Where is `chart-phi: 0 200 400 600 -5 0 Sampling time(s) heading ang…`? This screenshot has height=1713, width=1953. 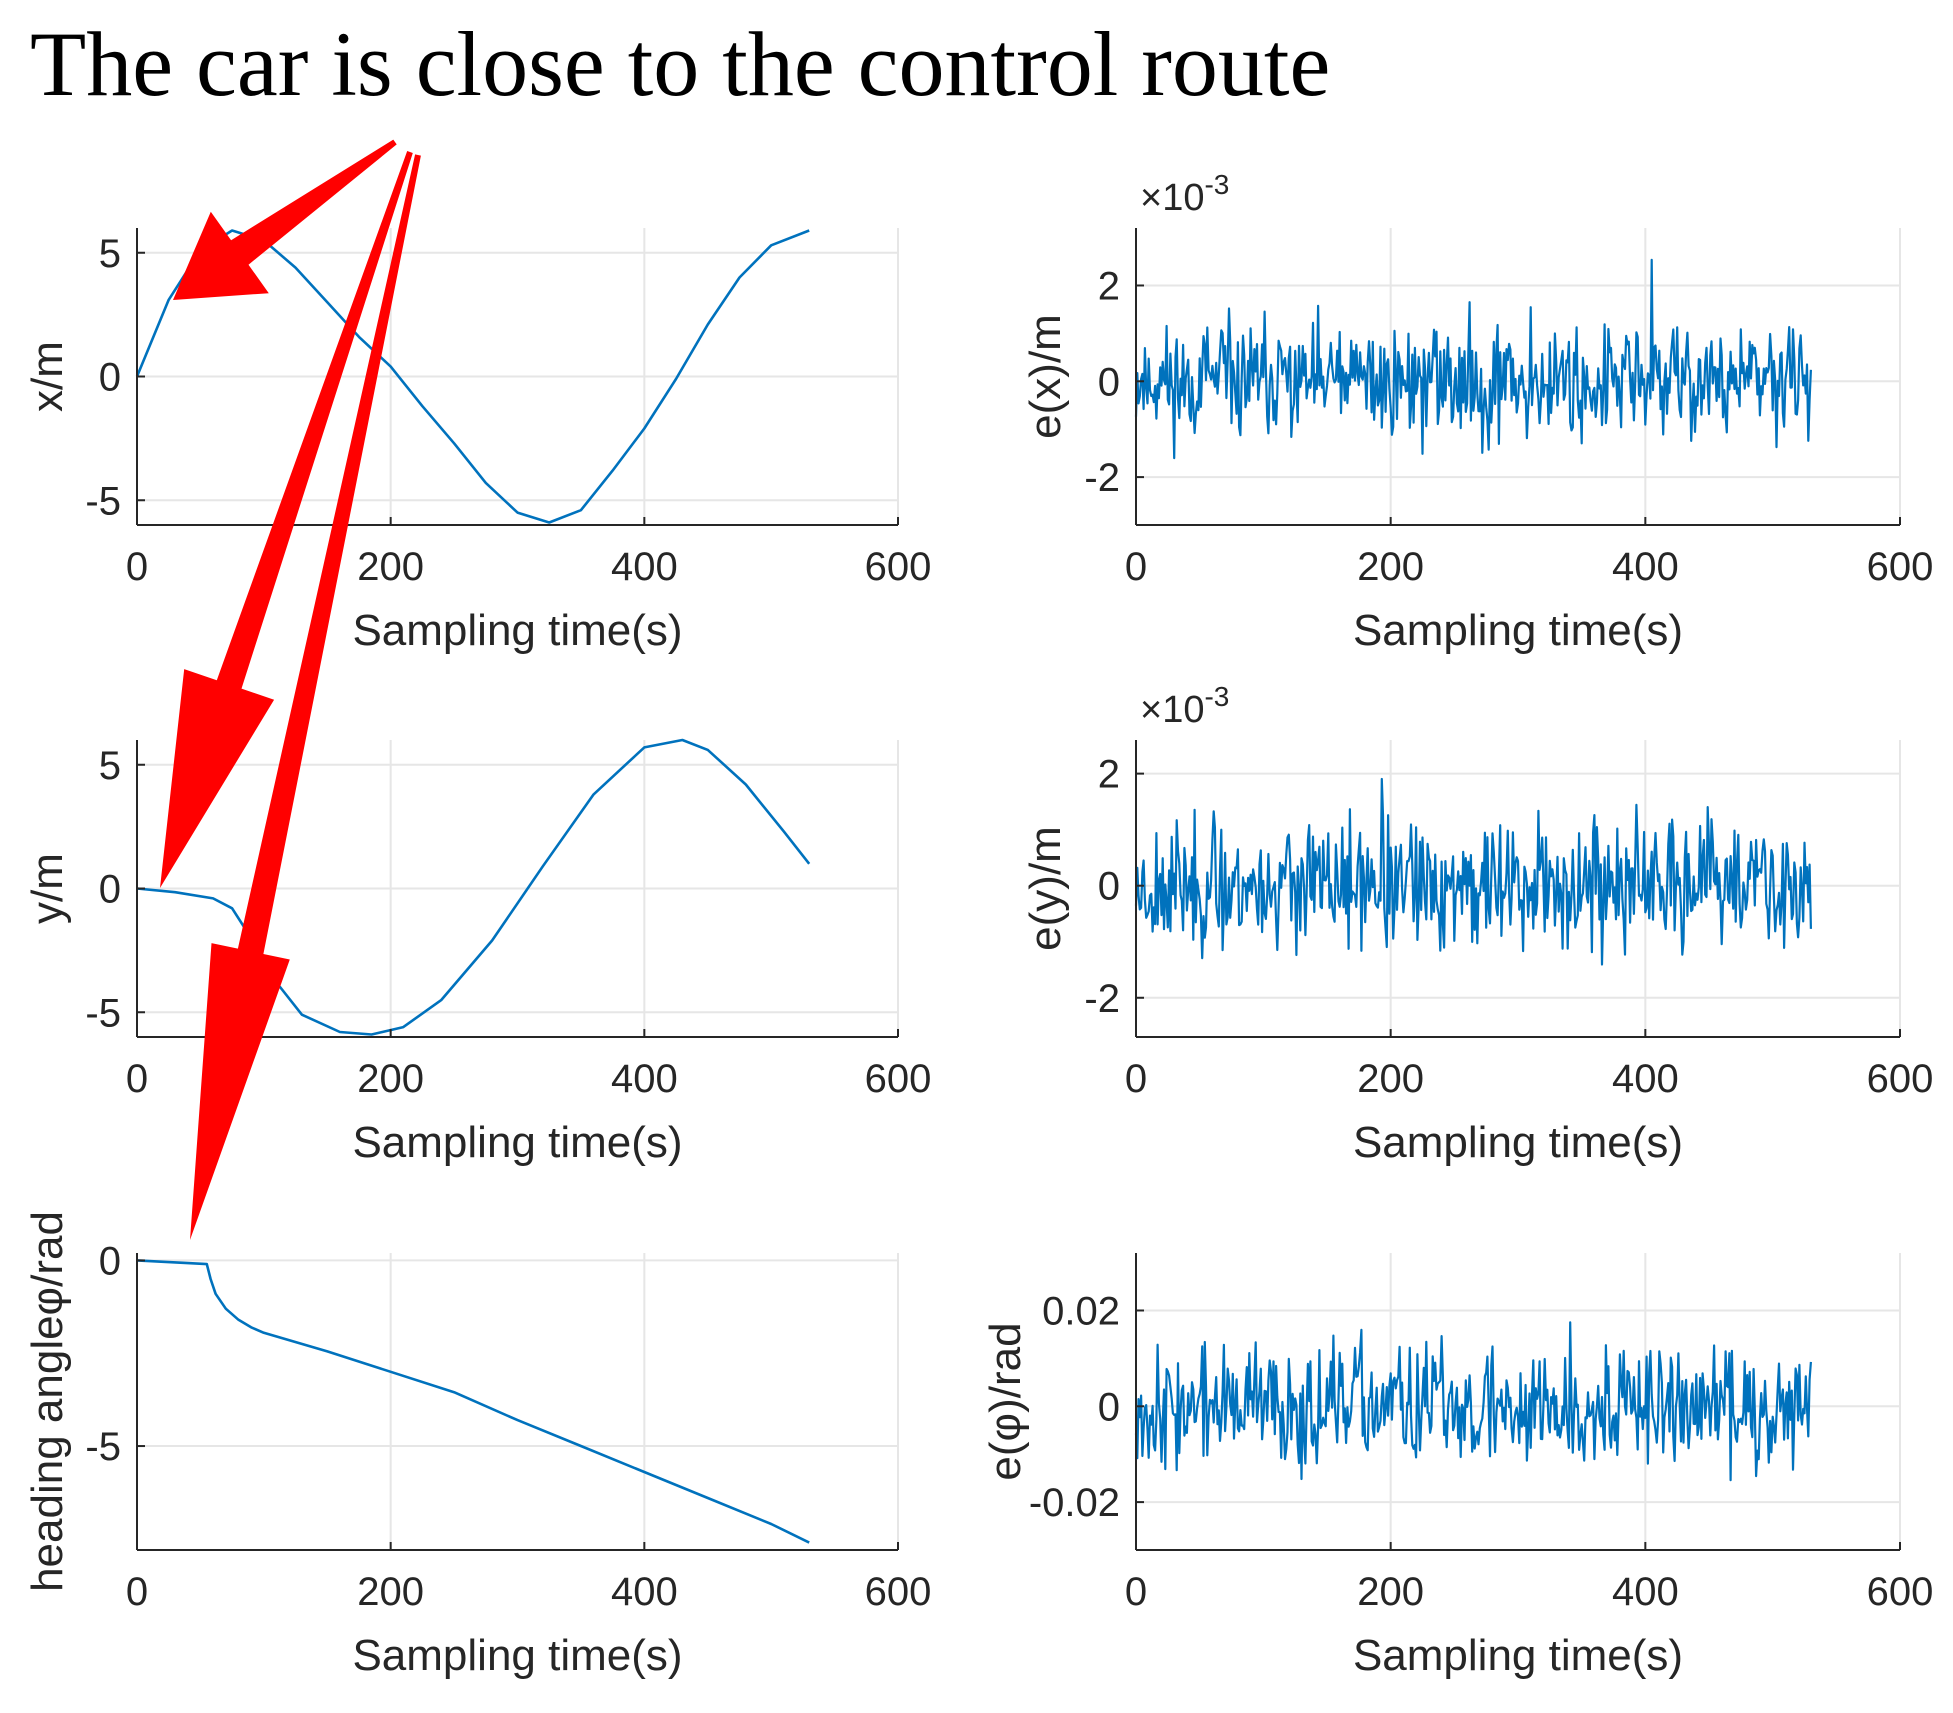 chart-phi: 0 200 400 600 -5 0 Sampling time(s) heading ang… is located at coordinates (477, 1445).